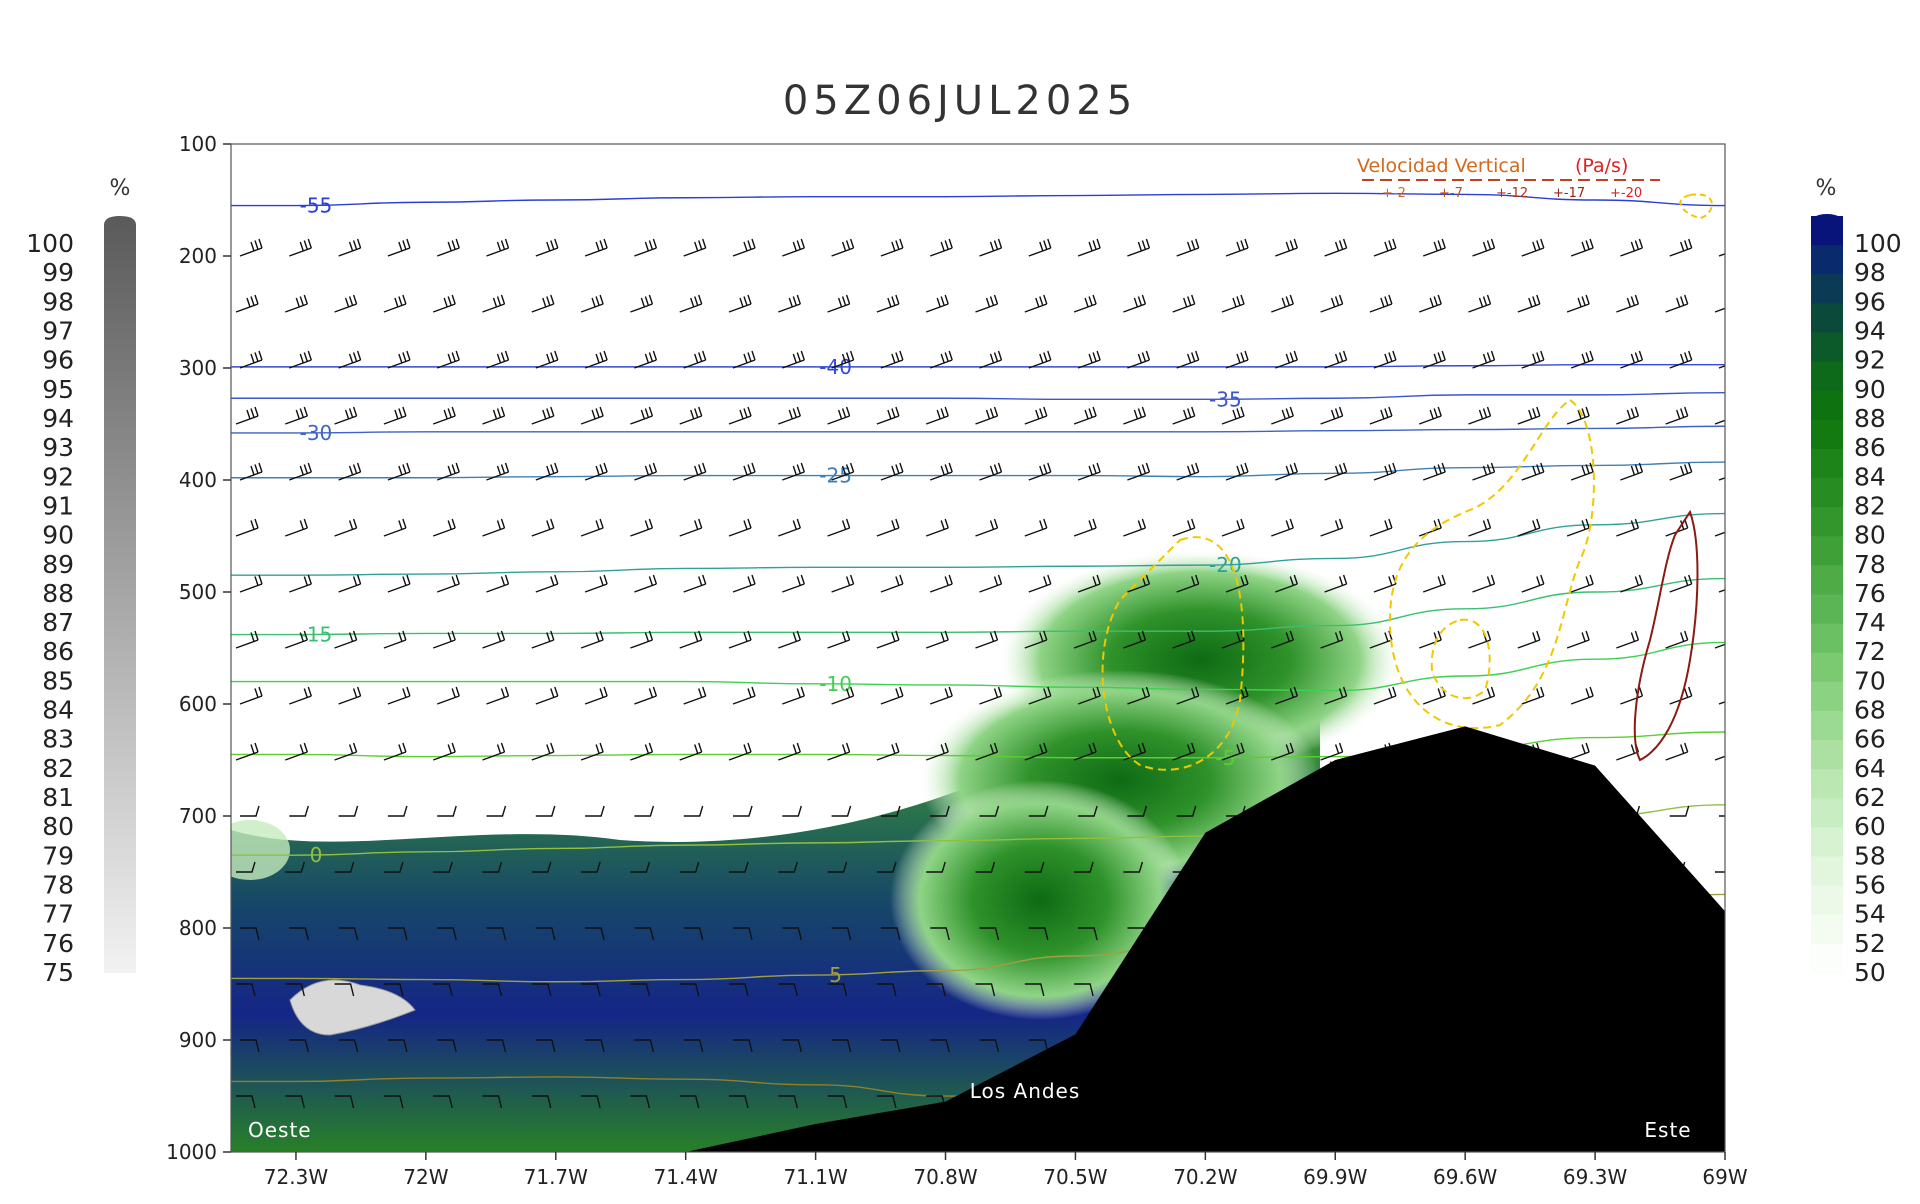 The image size is (1920, 1204). I want to click on right-colorbar-cap, so click(1827, 222).